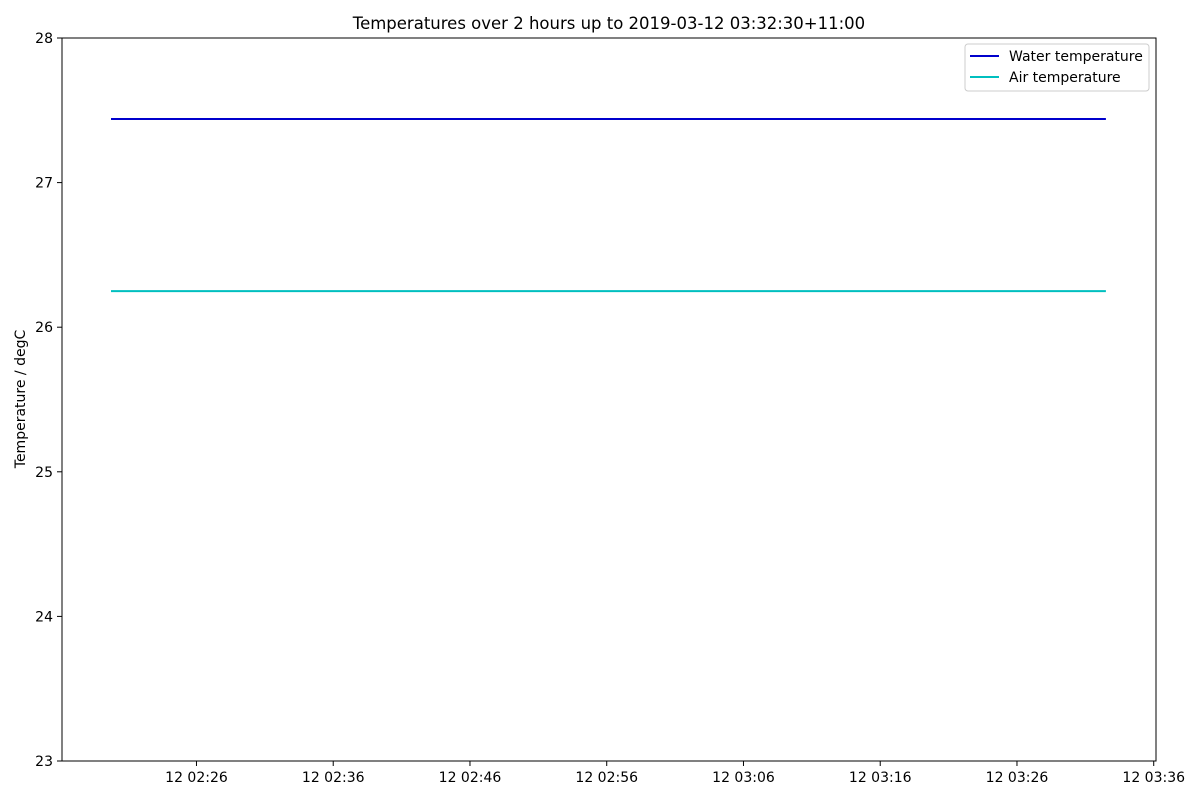 The height and width of the screenshot is (800, 1200). What do you see at coordinates (44, 39) in the screenshot?
I see `y-tick-label: 28` at bounding box center [44, 39].